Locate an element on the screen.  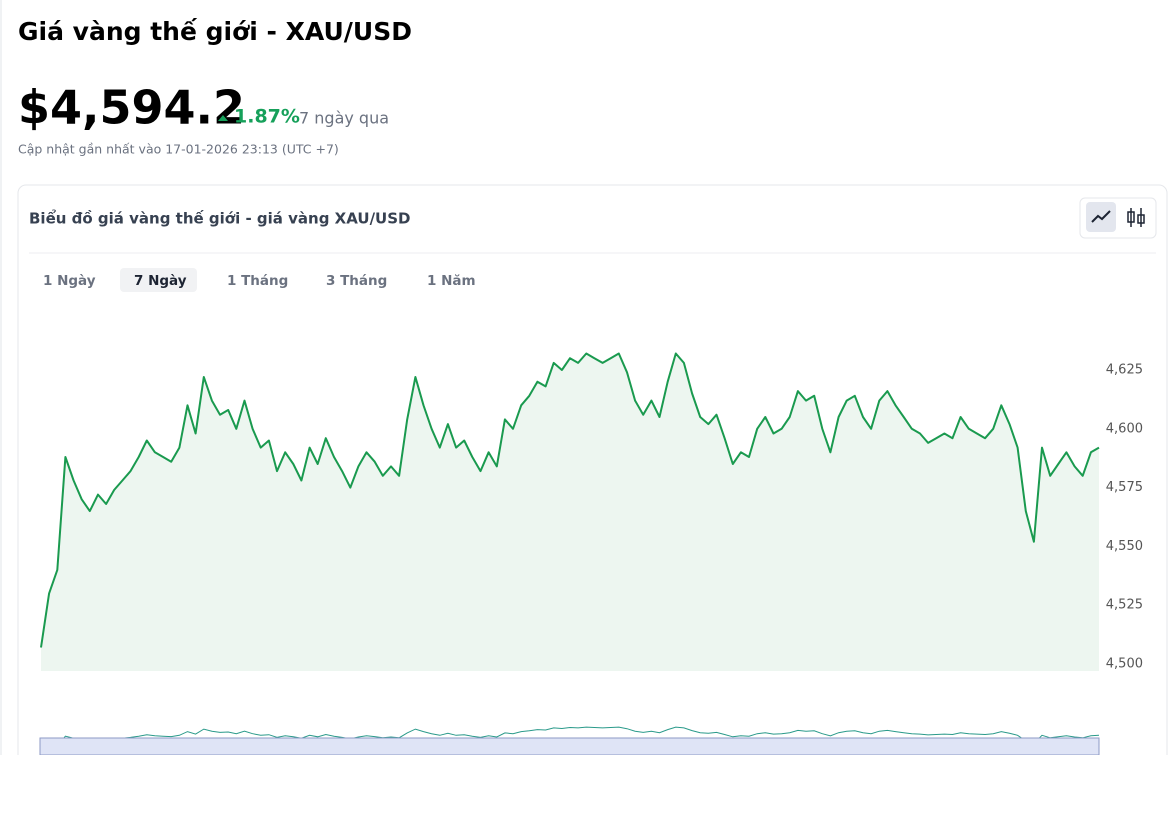
blank-area is located at coordinates (586, 784).